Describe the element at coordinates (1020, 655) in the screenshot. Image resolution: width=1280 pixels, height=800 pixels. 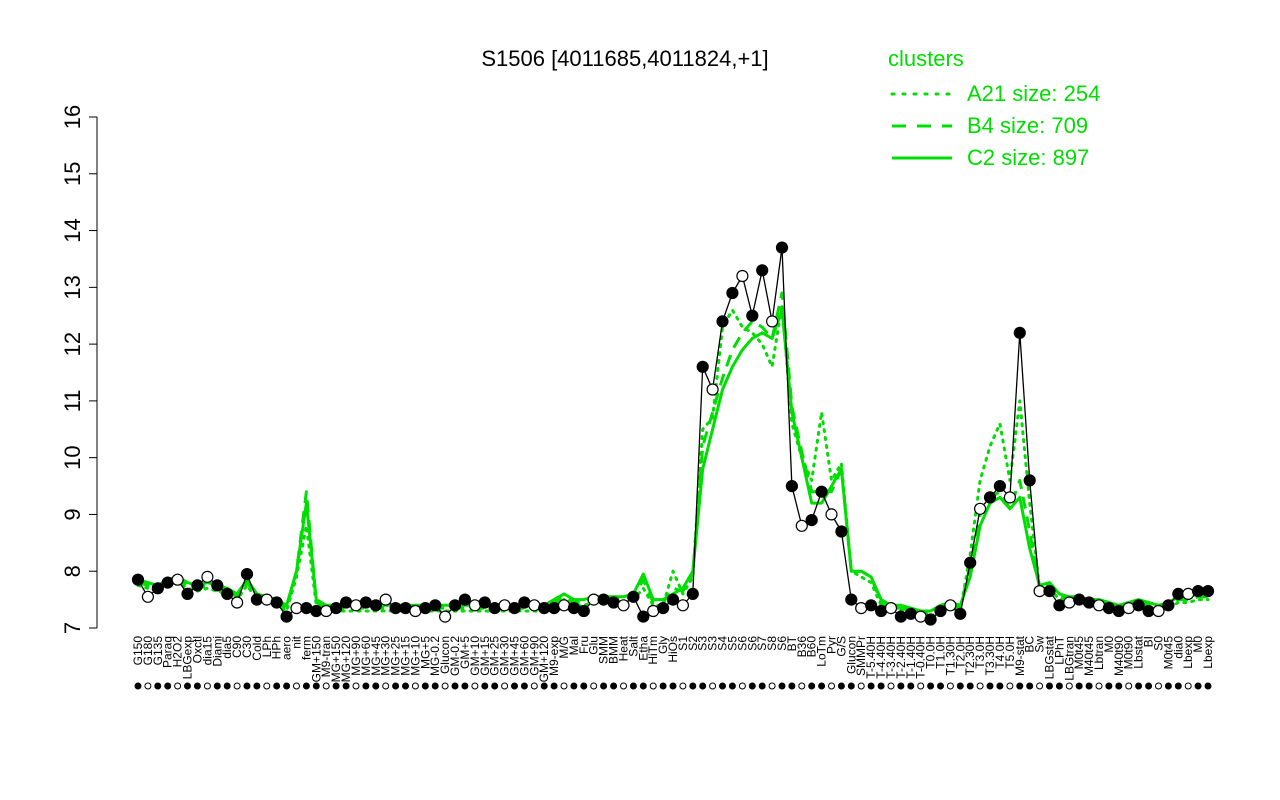
I see `x-tick-label-89: M9-stat` at that location.